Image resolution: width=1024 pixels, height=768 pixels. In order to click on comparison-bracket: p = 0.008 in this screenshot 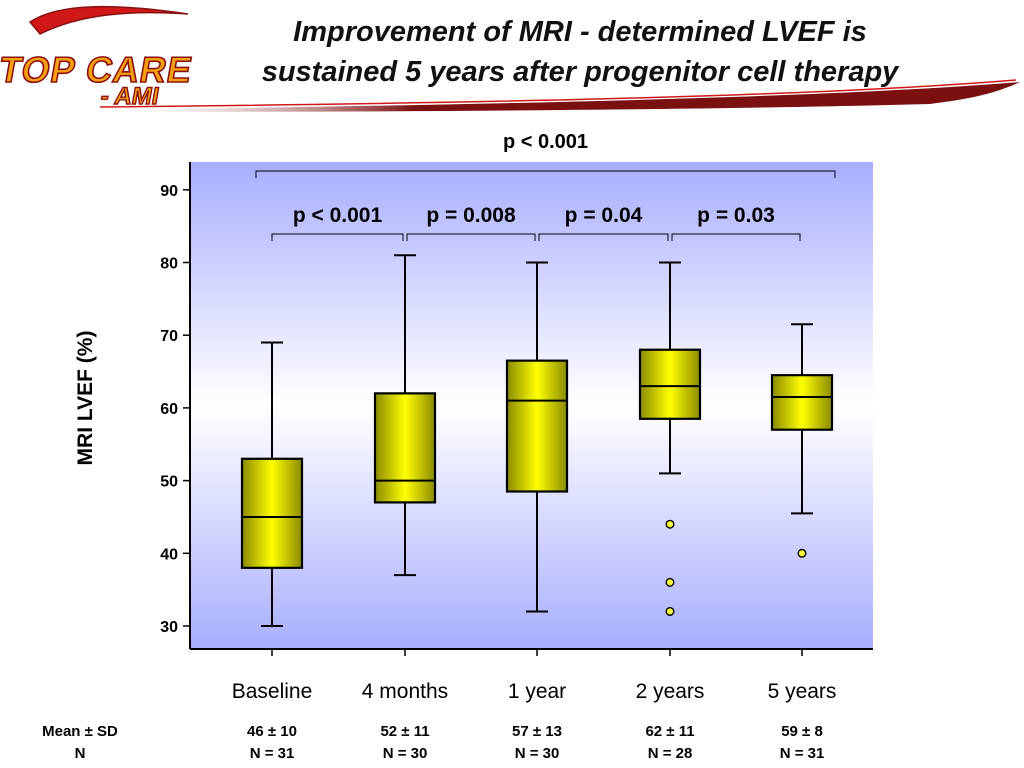, I will do `click(471, 222)`.